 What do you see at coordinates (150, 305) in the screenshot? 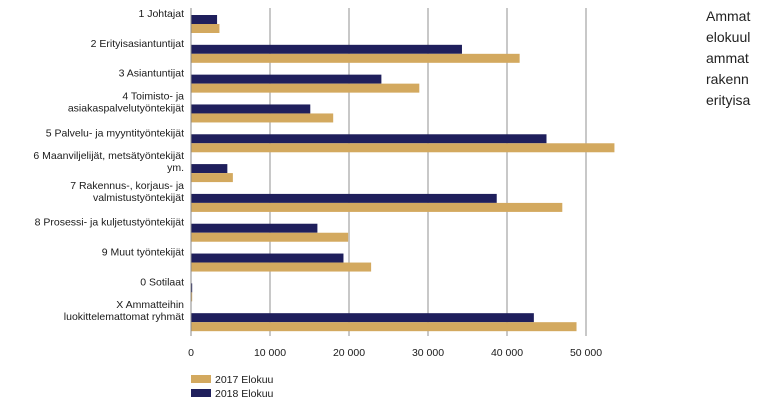
I see `category-label-11-line-1: X Ammatteihin` at bounding box center [150, 305].